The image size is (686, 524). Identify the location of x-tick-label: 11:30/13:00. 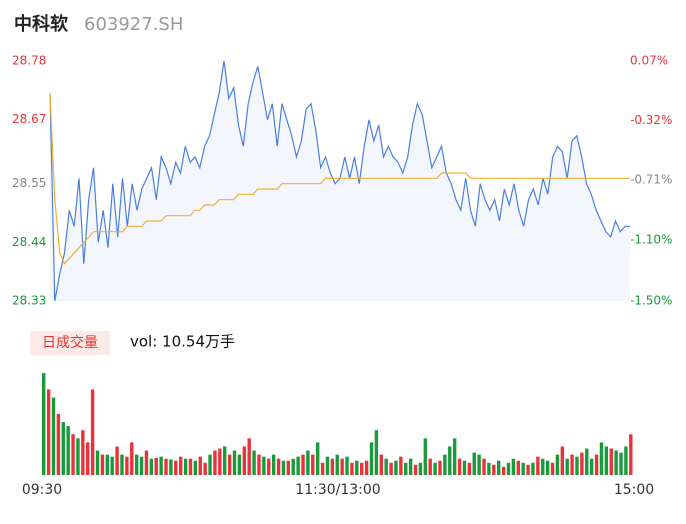
(337, 490).